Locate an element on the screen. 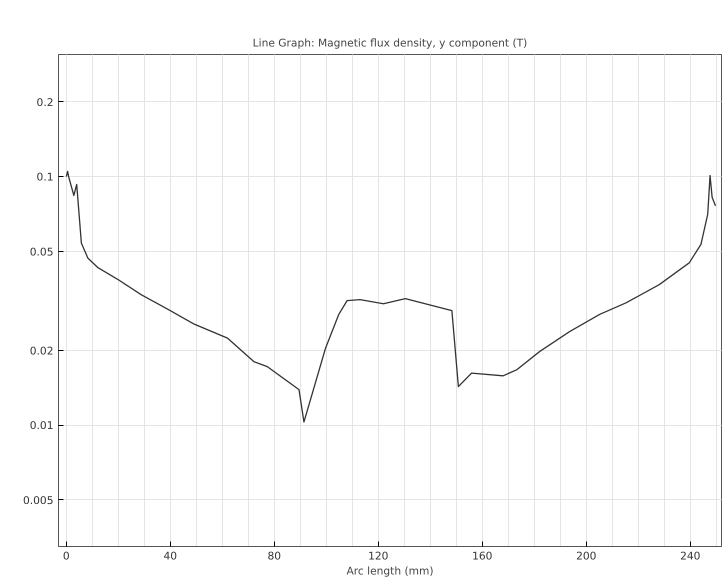  y-tick-label: 0.05 is located at coordinates (42, 251).